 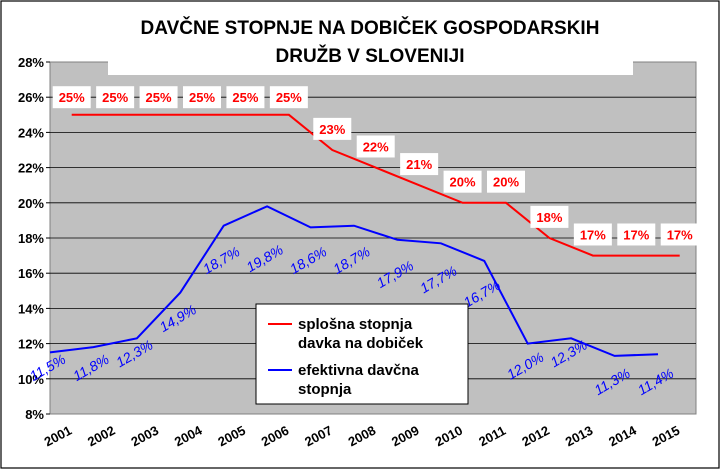 I want to click on y-tick-label: 14%, so click(x=31, y=308).